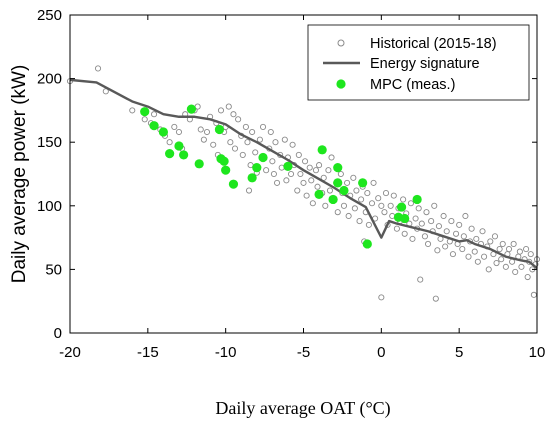 The image size is (550, 425). I want to click on x-tick-label: -15, so click(148, 352).